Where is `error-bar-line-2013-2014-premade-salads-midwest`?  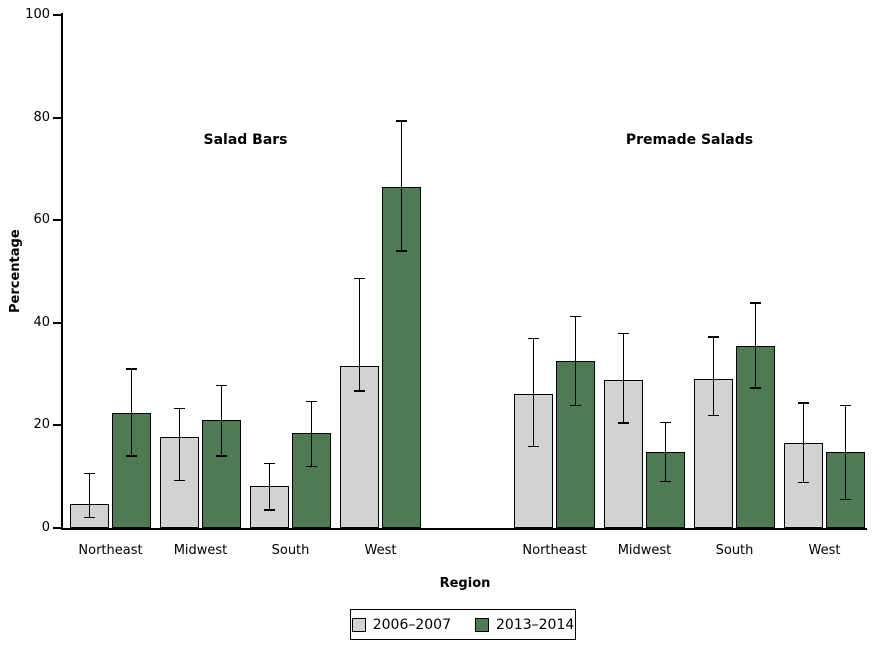 error-bar-line-2013-2014-premade-salads-midwest is located at coordinates (665, 452).